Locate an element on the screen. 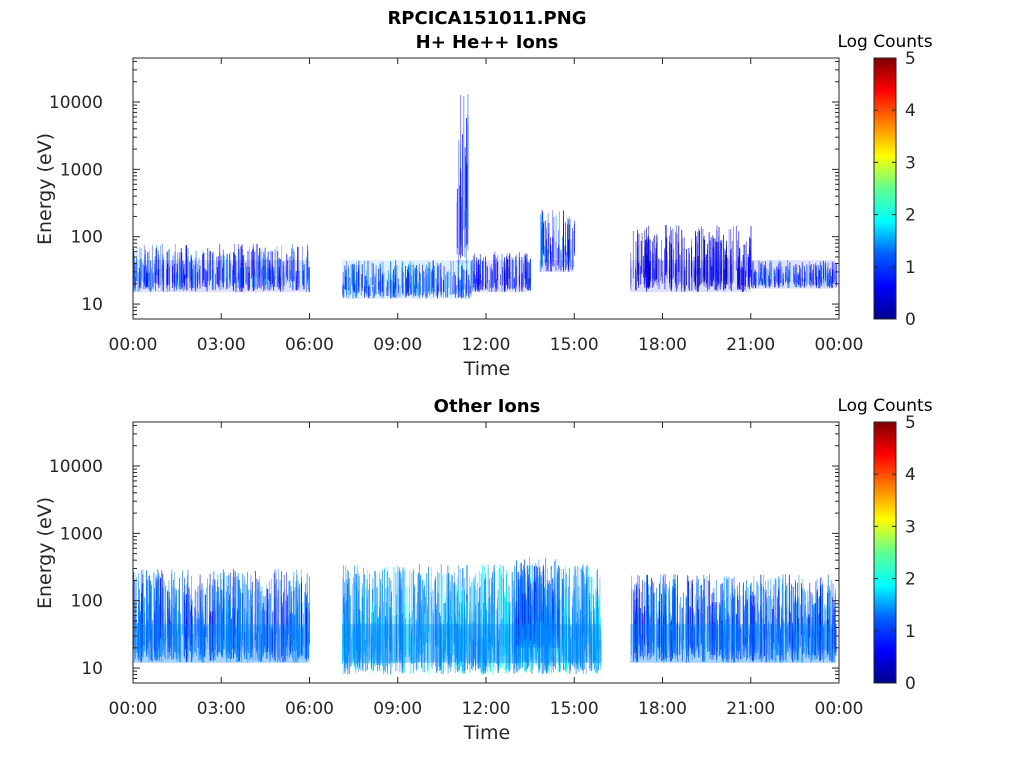 The width and height of the screenshot is (1024, 768). colorbar-tick-label: 0 is located at coordinates (910, 320).